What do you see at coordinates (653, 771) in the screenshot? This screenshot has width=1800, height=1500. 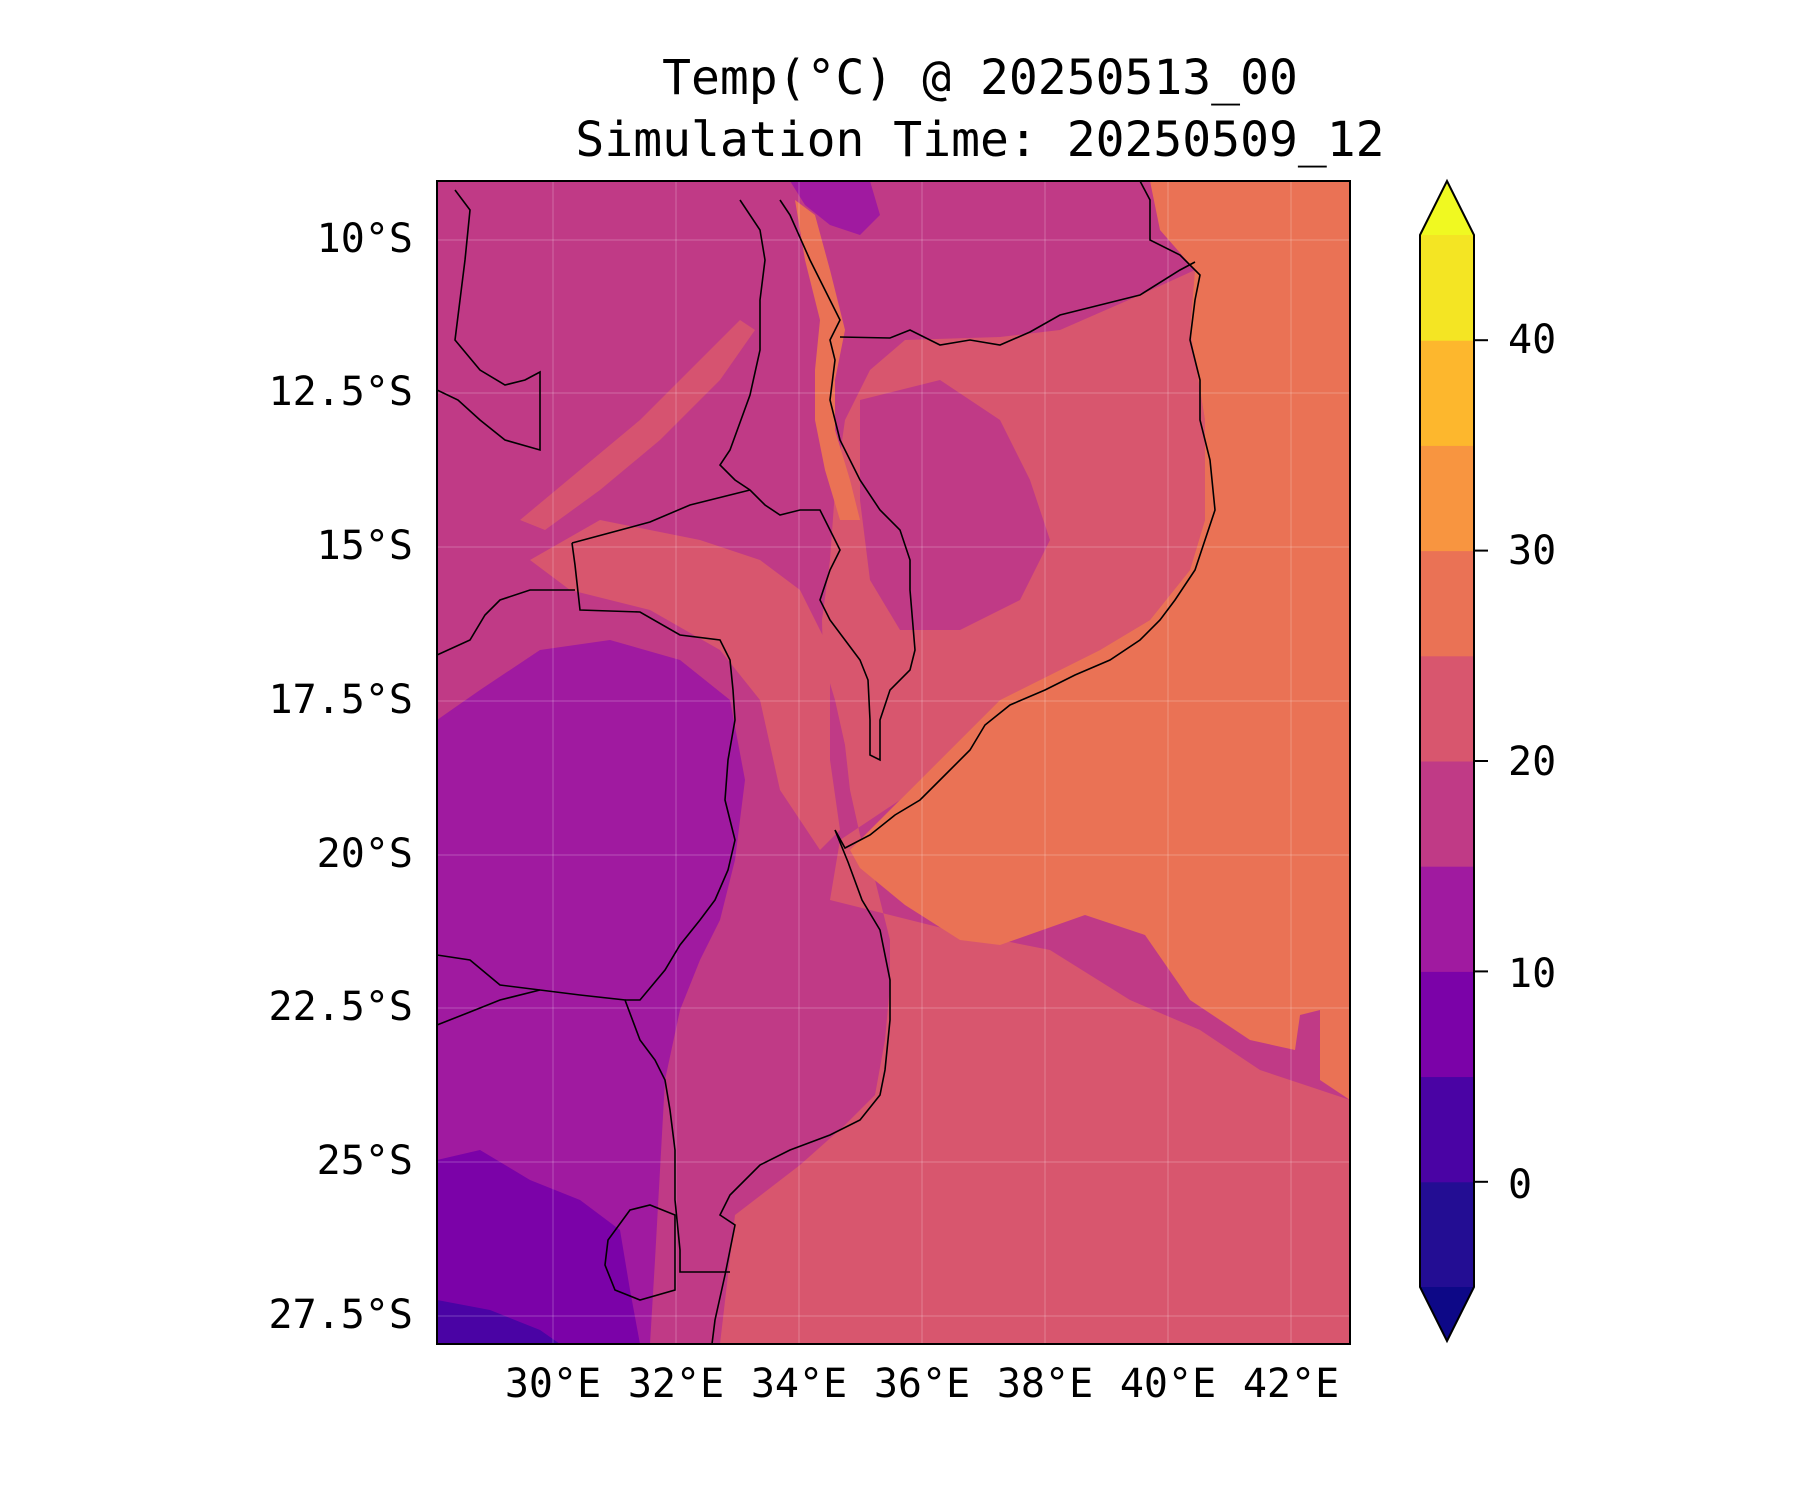 I see `country-border-zimbabwe` at bounding box center [653, 771].